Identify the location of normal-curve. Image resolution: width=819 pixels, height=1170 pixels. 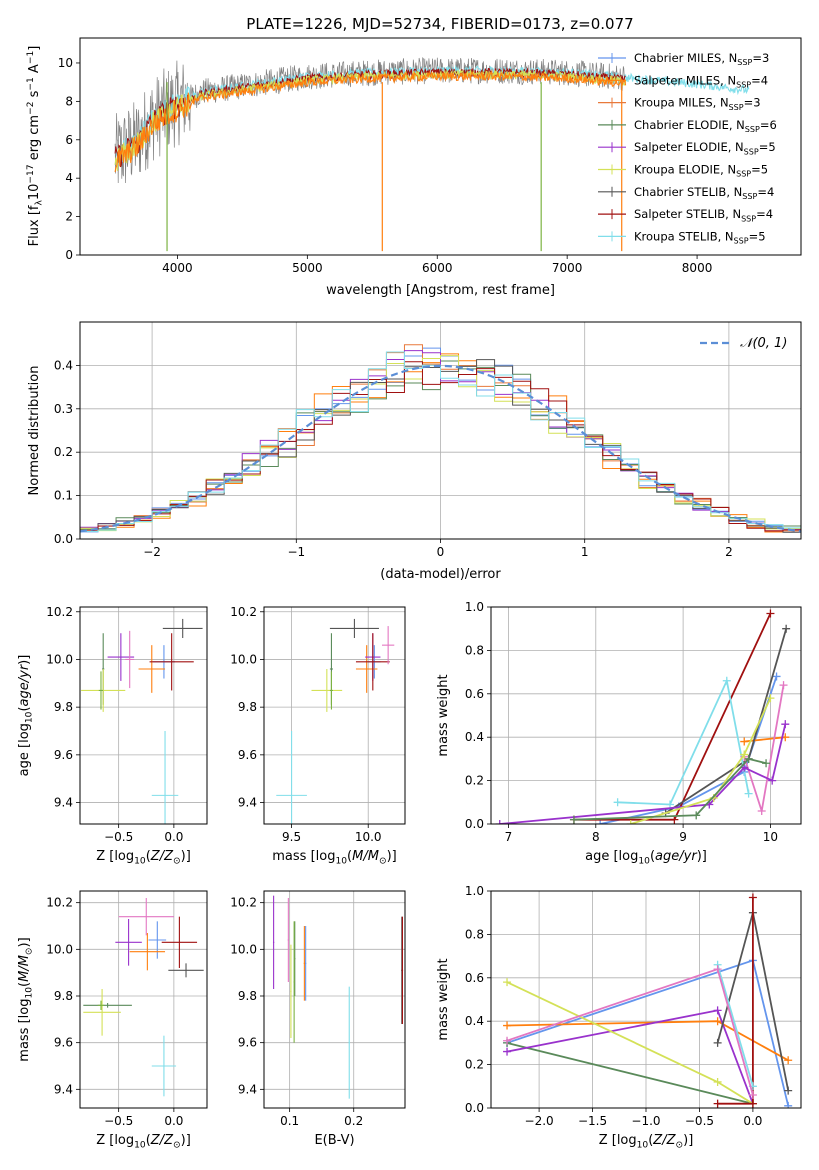
(440, 448).